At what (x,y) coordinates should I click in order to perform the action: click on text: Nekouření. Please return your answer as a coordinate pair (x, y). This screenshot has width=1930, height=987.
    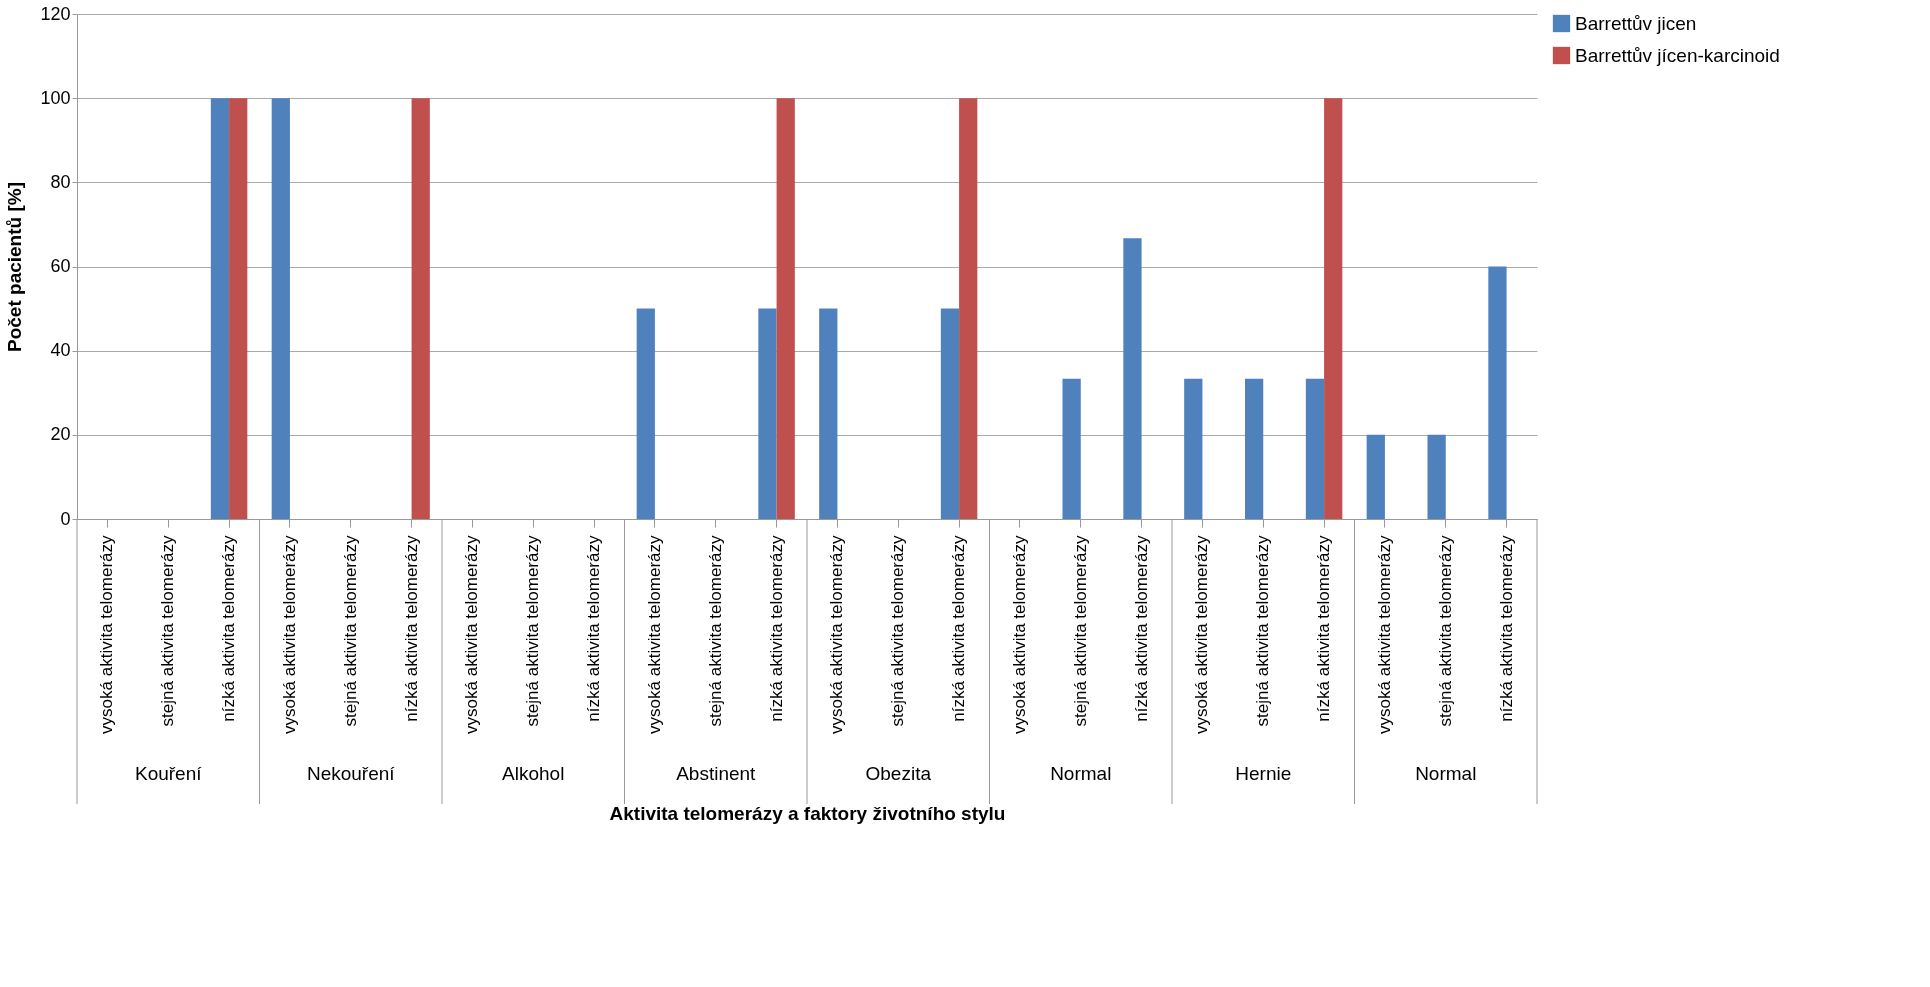
    Looking at the image, I should click on (351, 773).